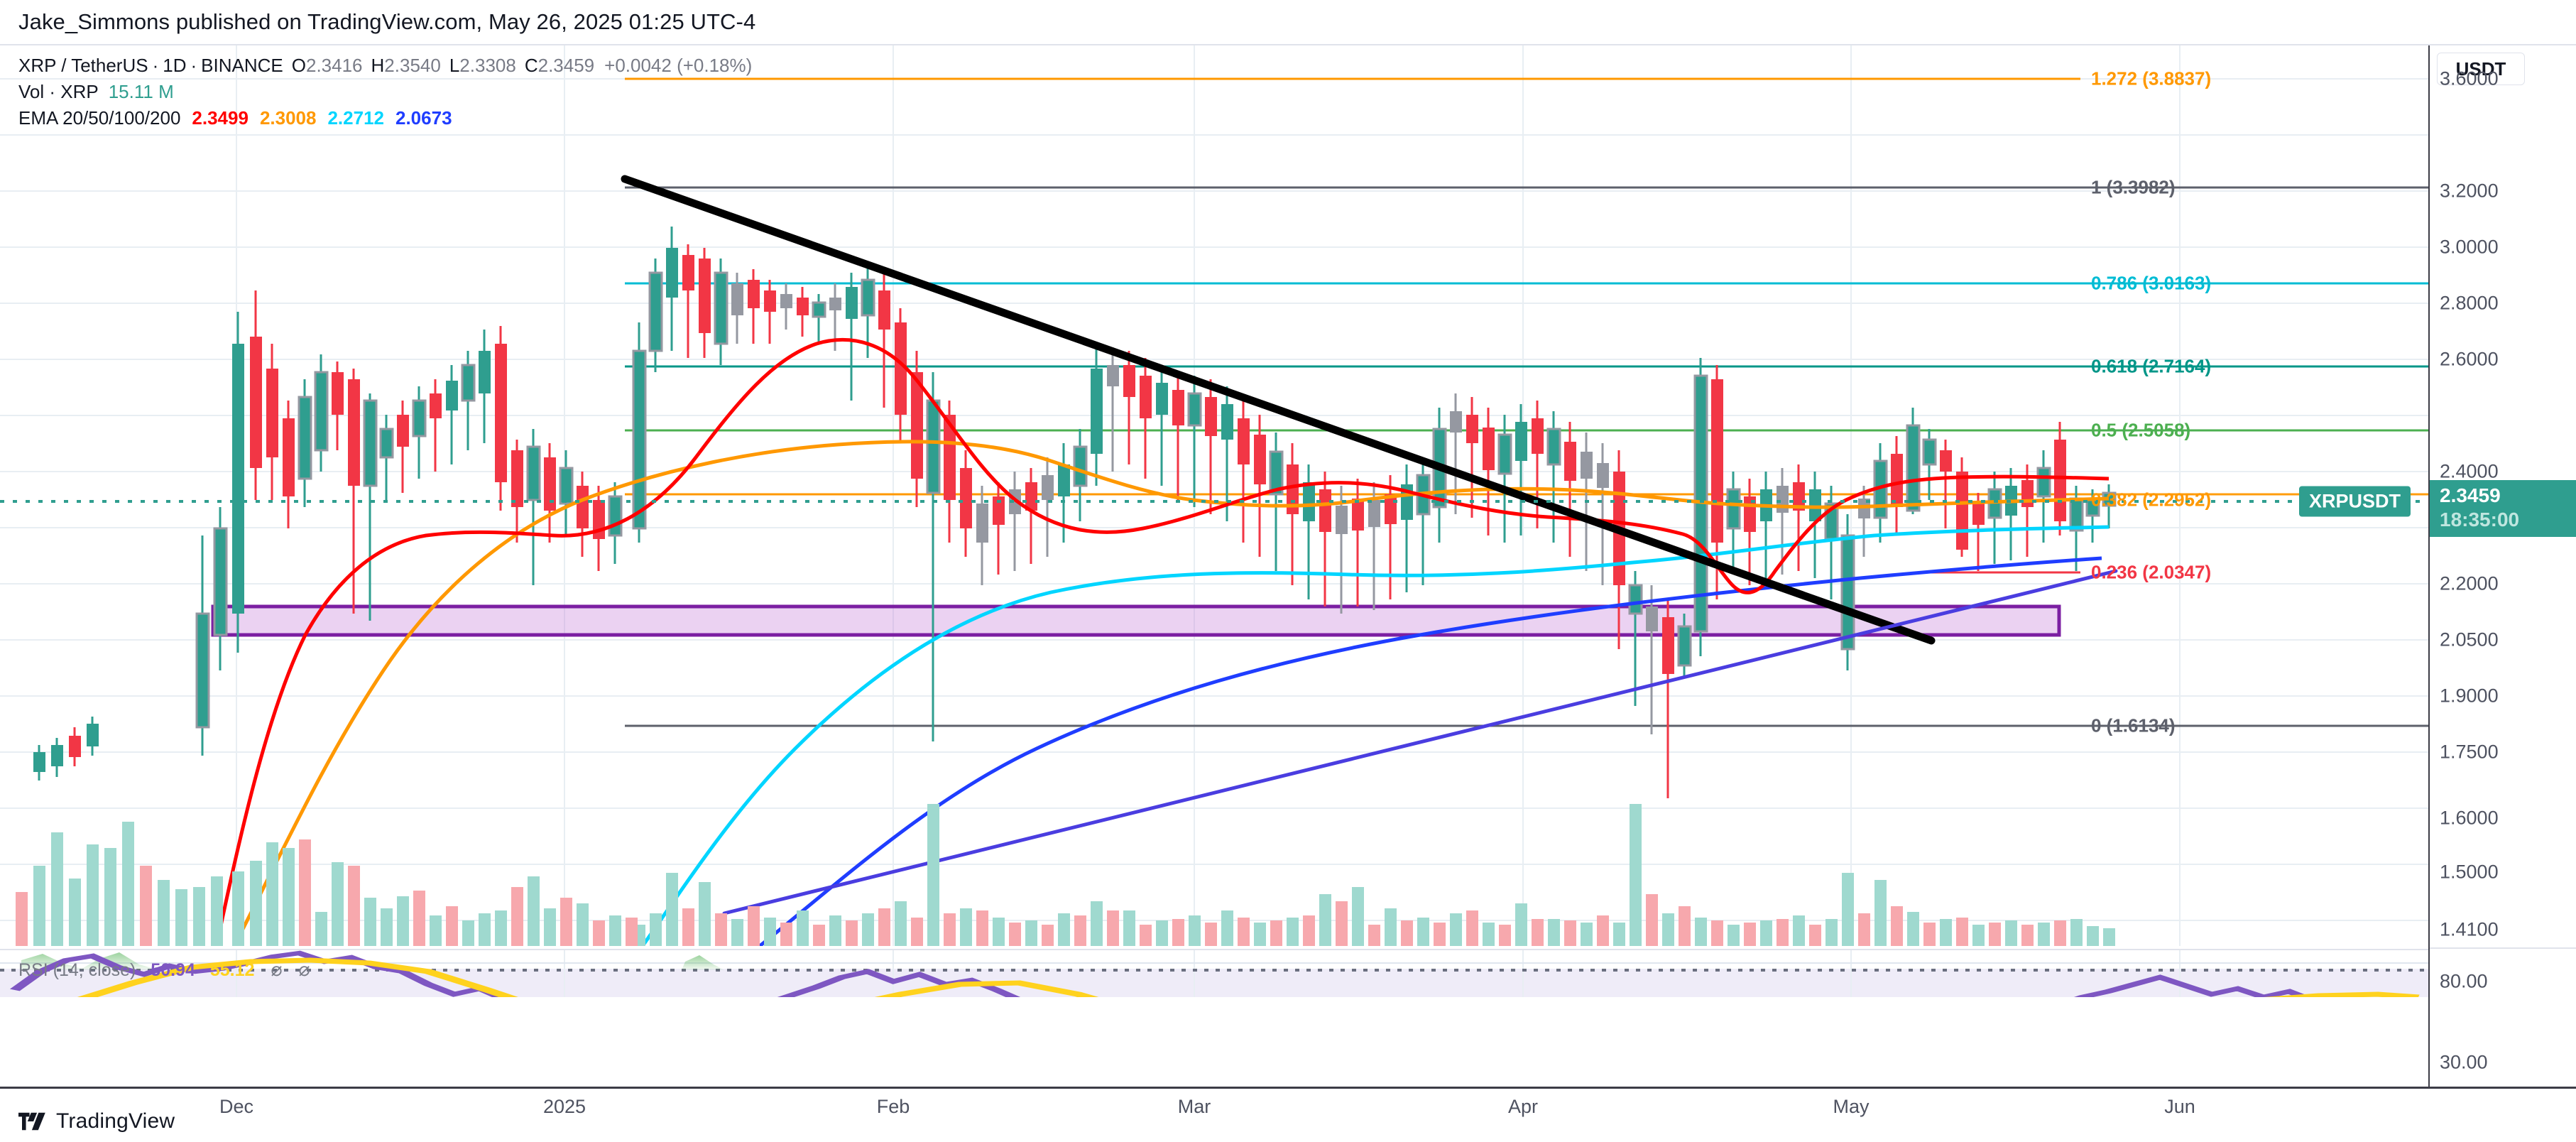 The height and width of the screenshot is (1142, 2576). What do you see at coordinates (1288, 1102) in the screenshot?
I see `time-axis: Dec 2025 Feb Mar Apr May Jun` at bounding box center [1288, 1102].